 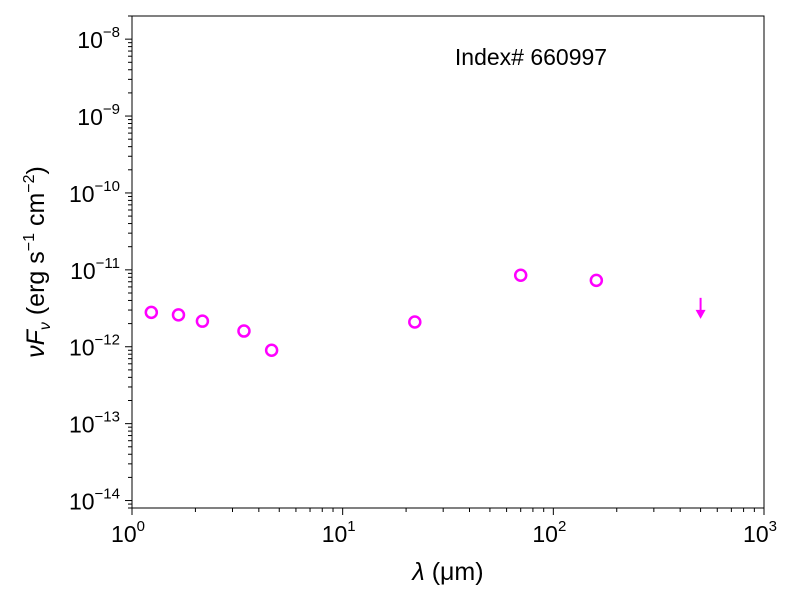 What do you see at coordinates (549, 532) in the screenshot?
I see `x-tick-label: 10²` at bounding box center [549, 532].